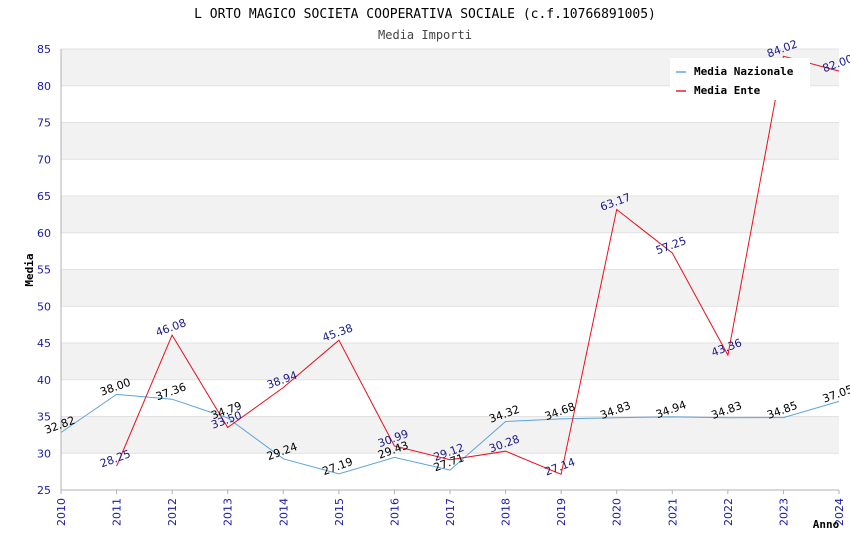 The image size is (850, 550). What do you see at coordinates (839, 512) in the screenshot?
I see `x-tick-2024: 2024` at bounding box center [839, 512].